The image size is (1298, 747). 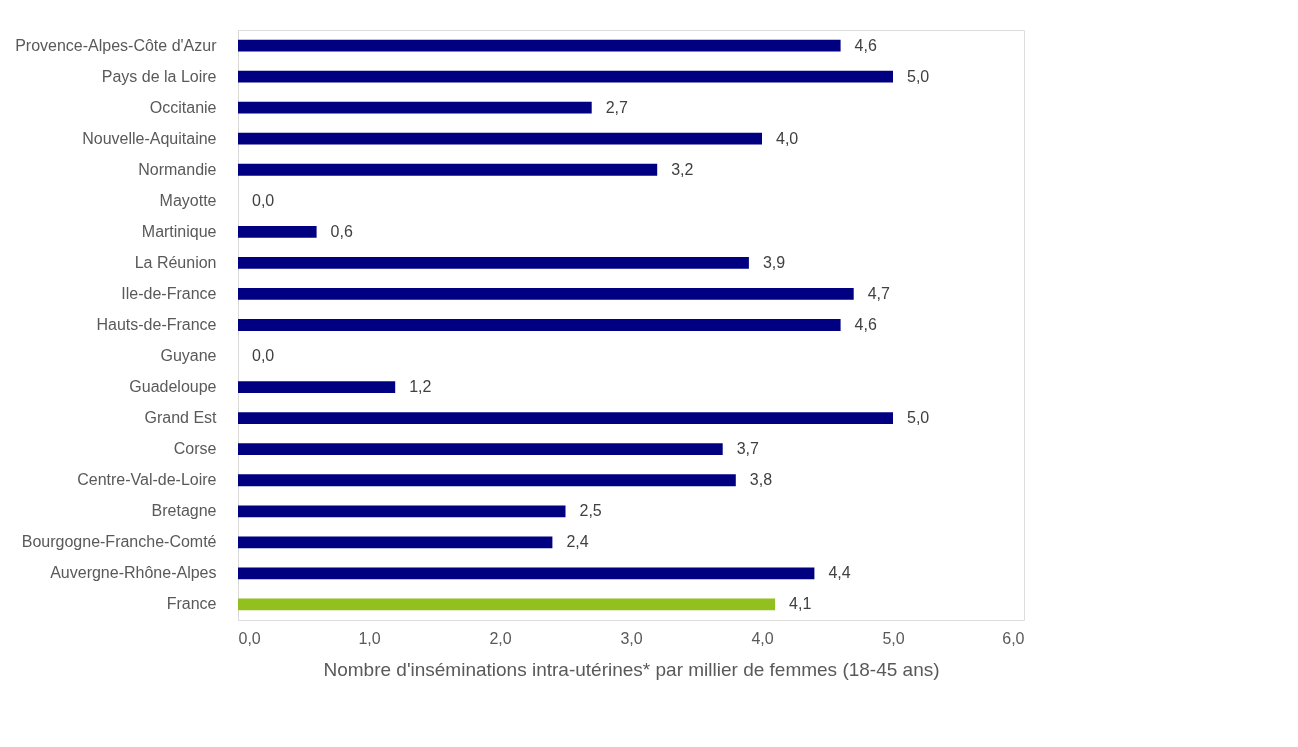 What do you see at coordinates (169, 293) in the screenshot?
I see `y-tick-label: Ile-de-France` at bounding box center [169, 293].